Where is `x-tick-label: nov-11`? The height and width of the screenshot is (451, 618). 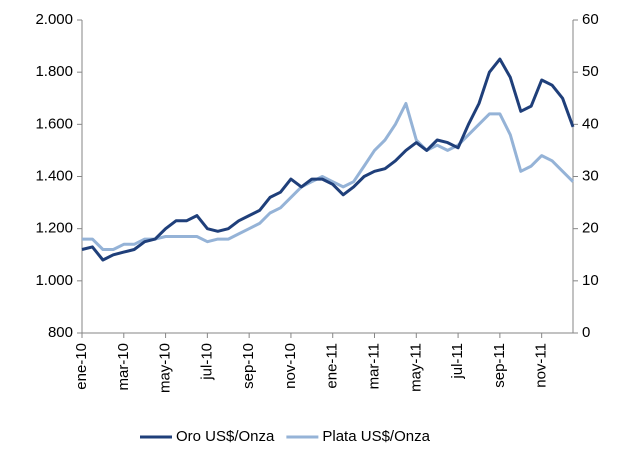
x-tick-label: nov-11 is located at coordinates (541, 365).